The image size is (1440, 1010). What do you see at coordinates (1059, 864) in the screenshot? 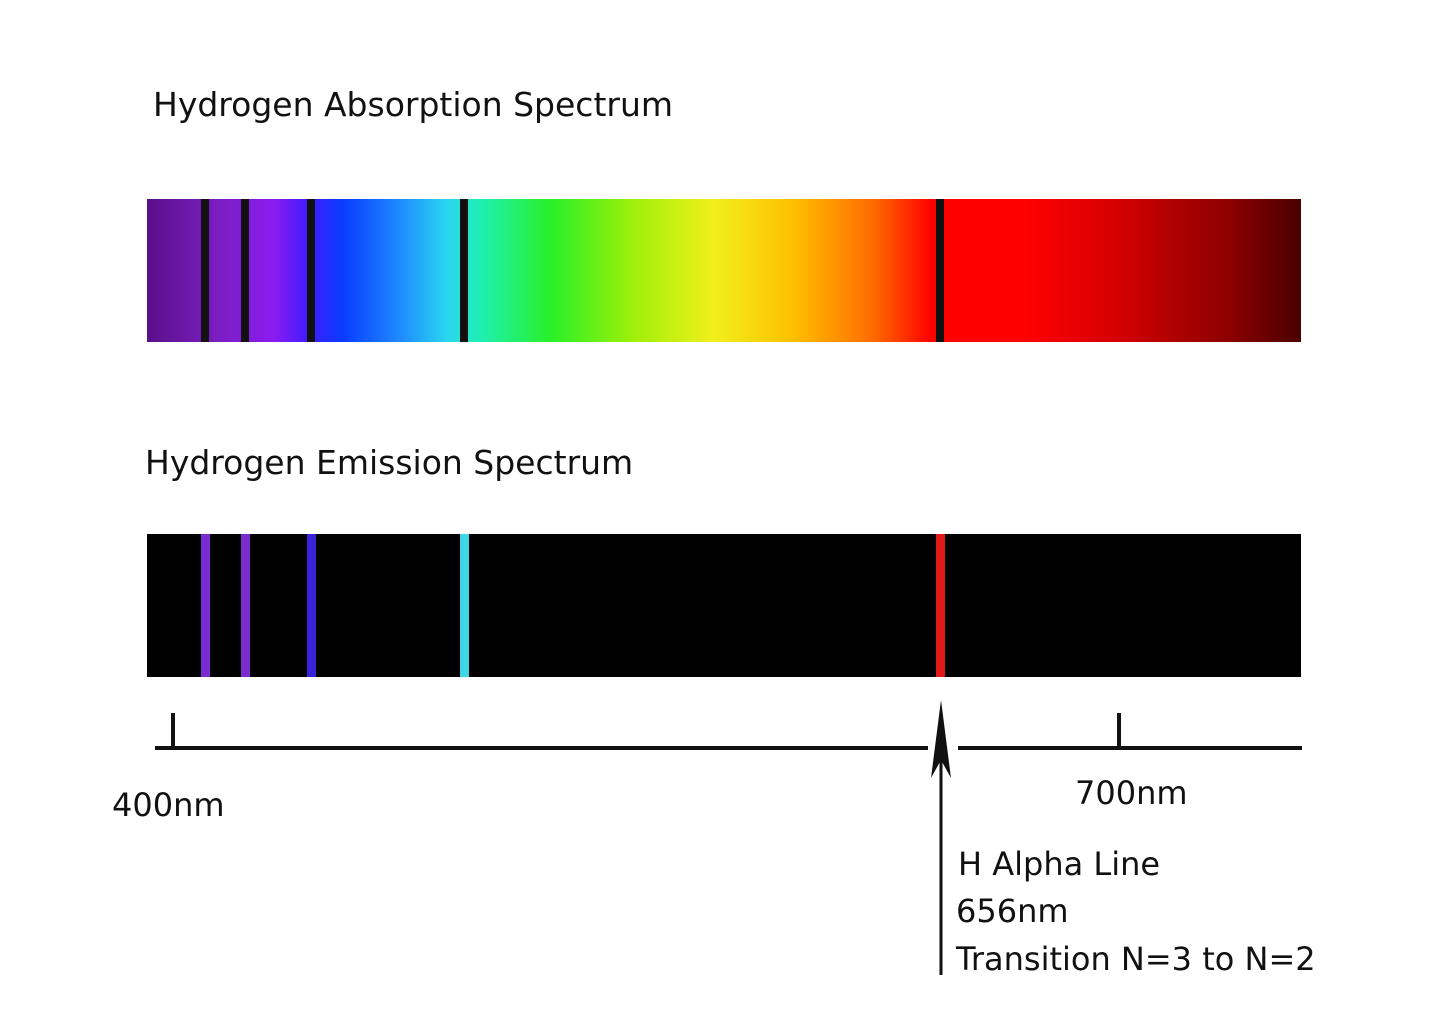
I see `h-alpha-label: H Alpha Line` at bounding box center [1059, 864].